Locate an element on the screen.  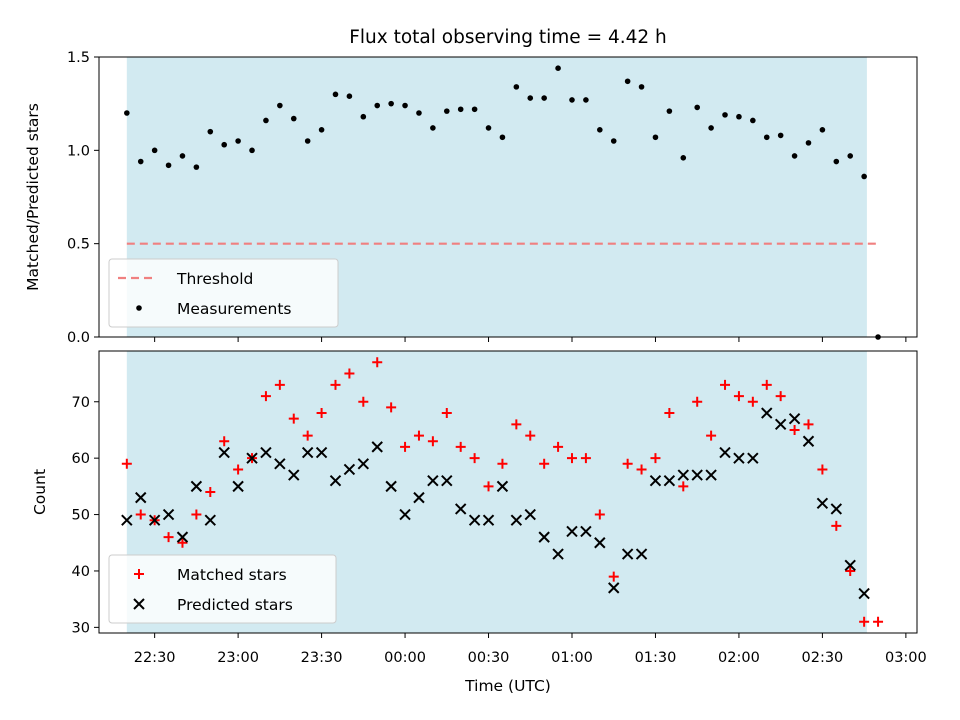
y-tick-label: 30 is located at coordinates (81, 628).